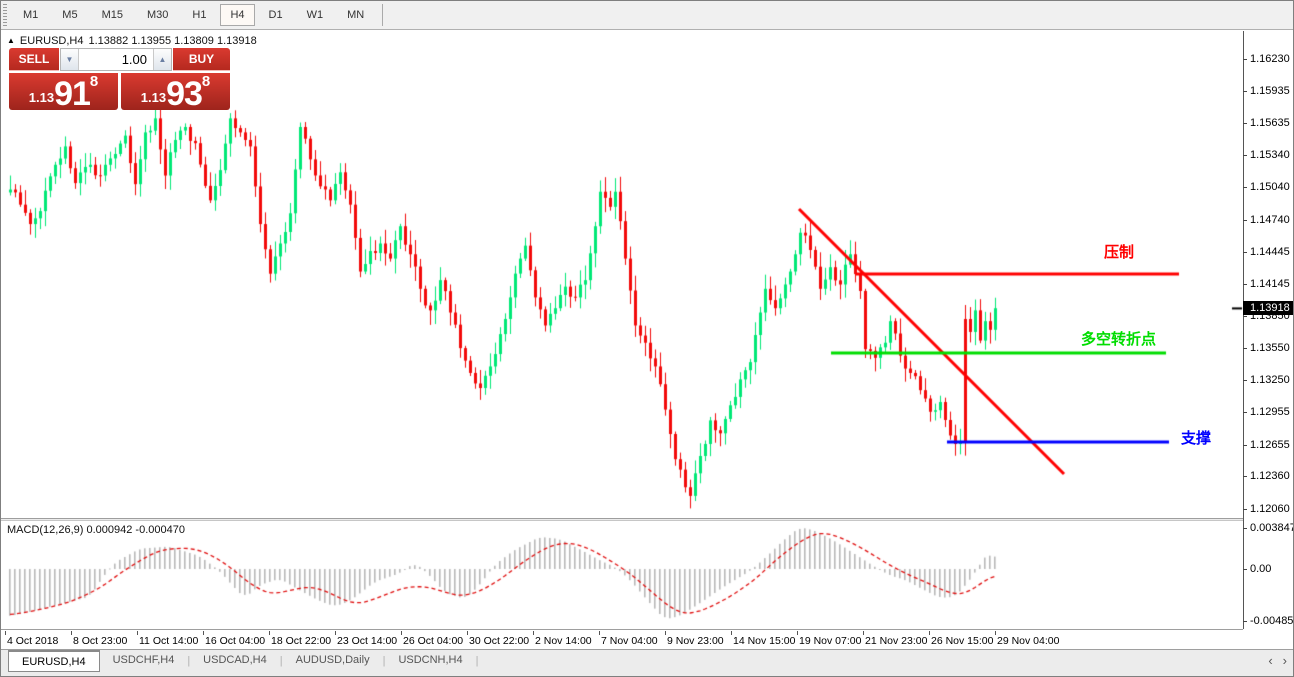  I want to click on trade-panel-prices-row: 1.13 91 8 1.13 93 8, so click(119, 93).